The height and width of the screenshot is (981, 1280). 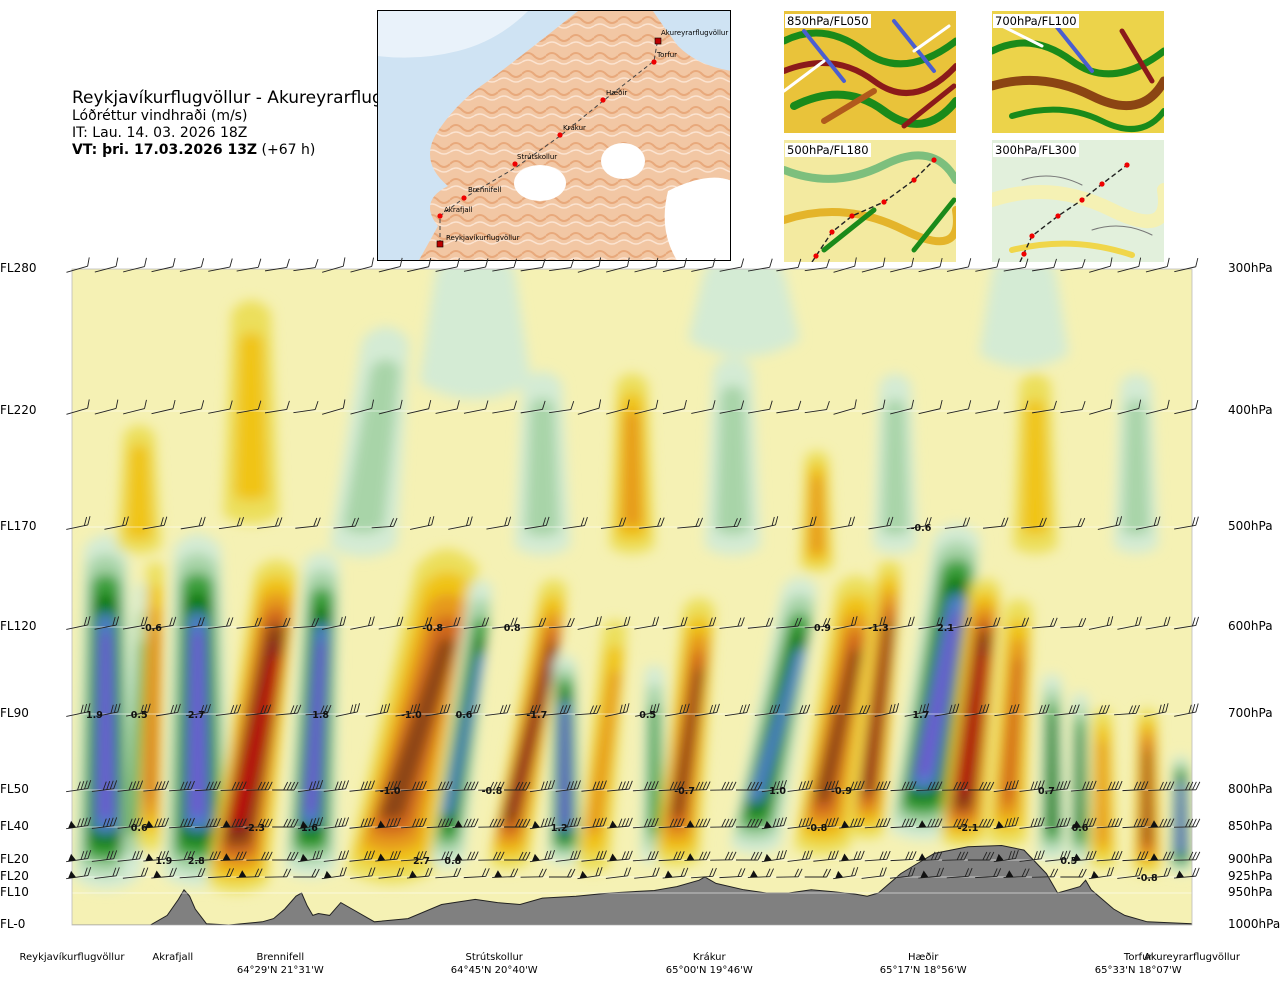 What do you see at coordinates (440, 244) in the screenshot?
I see `map-point-reykjavik` at bounding box center [440, 244].